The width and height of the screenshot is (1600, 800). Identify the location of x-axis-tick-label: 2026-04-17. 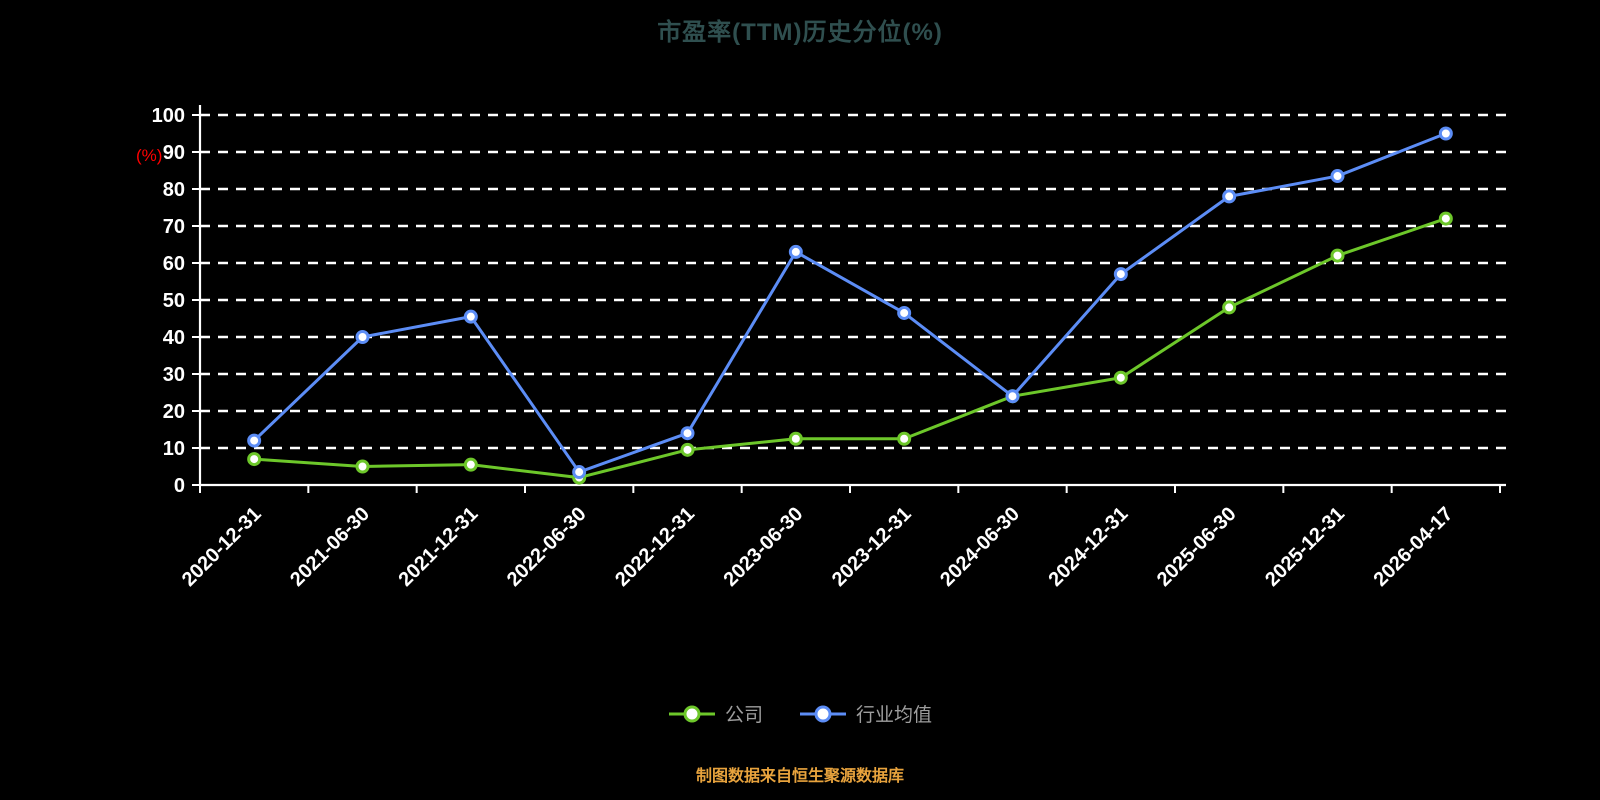
(1413, 547).